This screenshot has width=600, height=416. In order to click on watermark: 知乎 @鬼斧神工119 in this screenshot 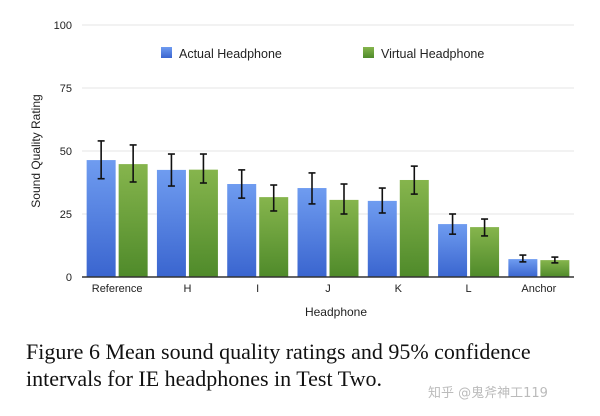, I will do `click(488, 393)`.